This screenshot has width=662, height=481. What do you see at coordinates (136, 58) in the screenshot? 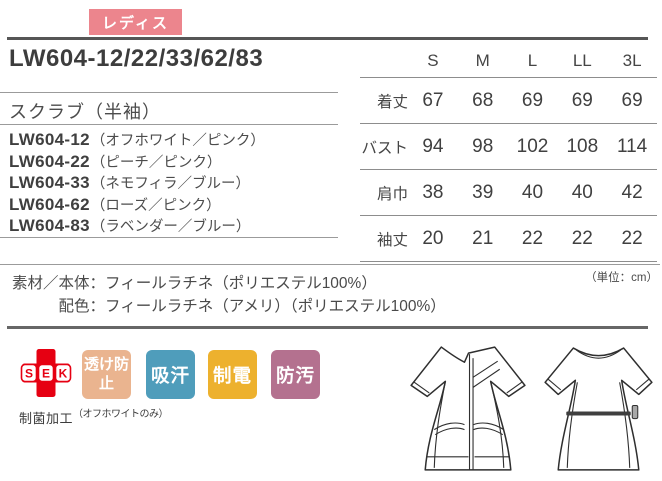
I see `product-code-heading: LW604-12/22/33/62/83` at bounding box center [136, 58].